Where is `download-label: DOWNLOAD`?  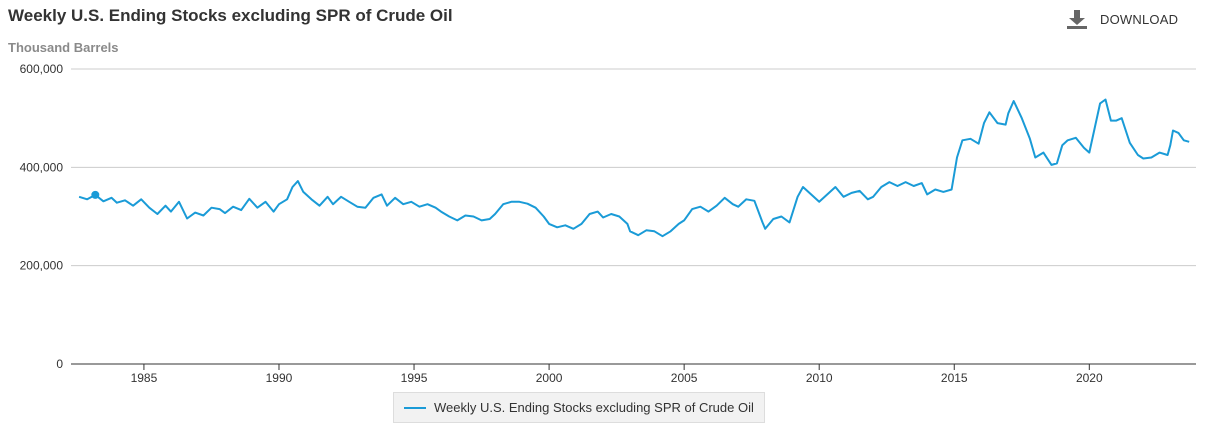
download-label: DOWNLOAD is located at coordinates (1139, 19).